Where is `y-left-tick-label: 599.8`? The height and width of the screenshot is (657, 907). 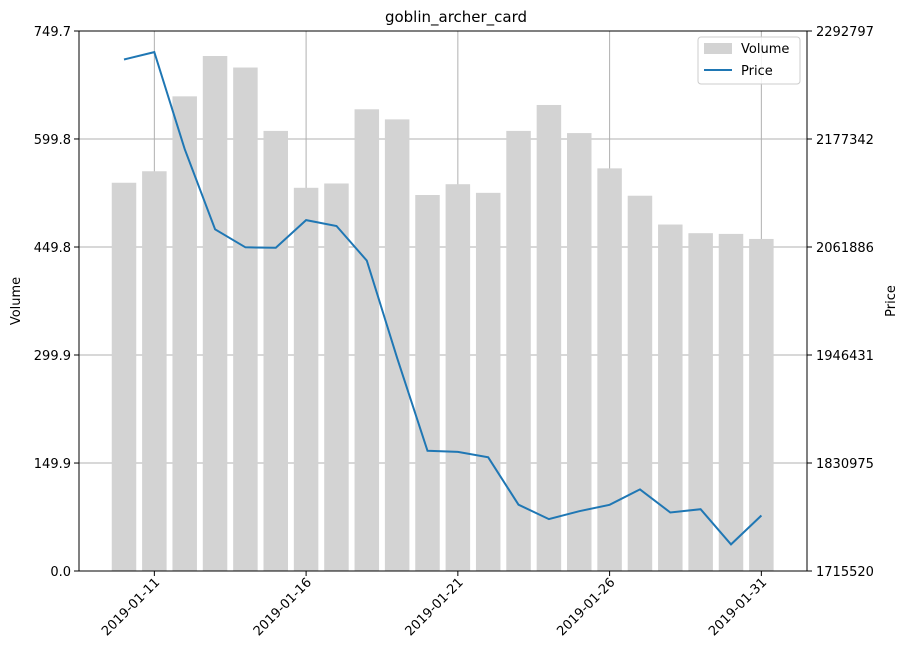
y-left-tick-label: 599.8 is located at coordinates (52, 140).